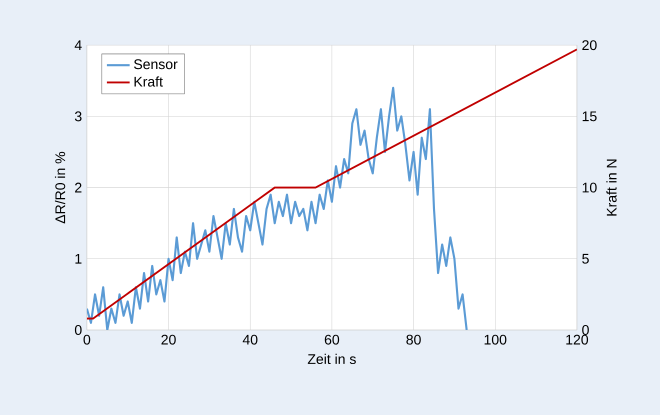  What do you see at coordinates (250, 339) in the screenshot?
I see `x-tick-label: 40` at bounding box center [250, 339].